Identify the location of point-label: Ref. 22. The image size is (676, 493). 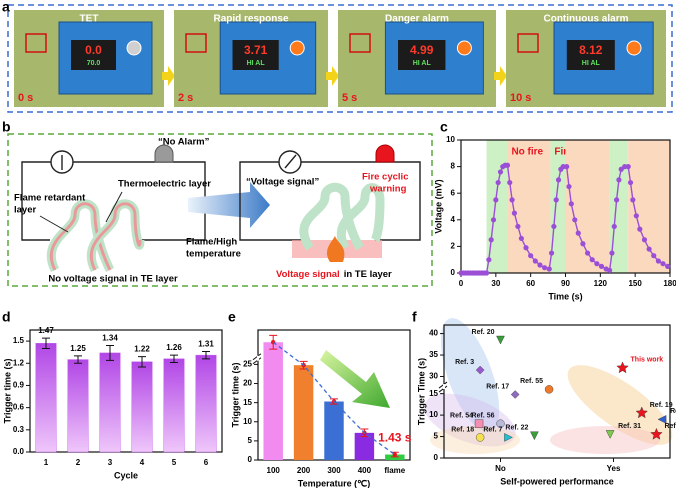
(516, 428).